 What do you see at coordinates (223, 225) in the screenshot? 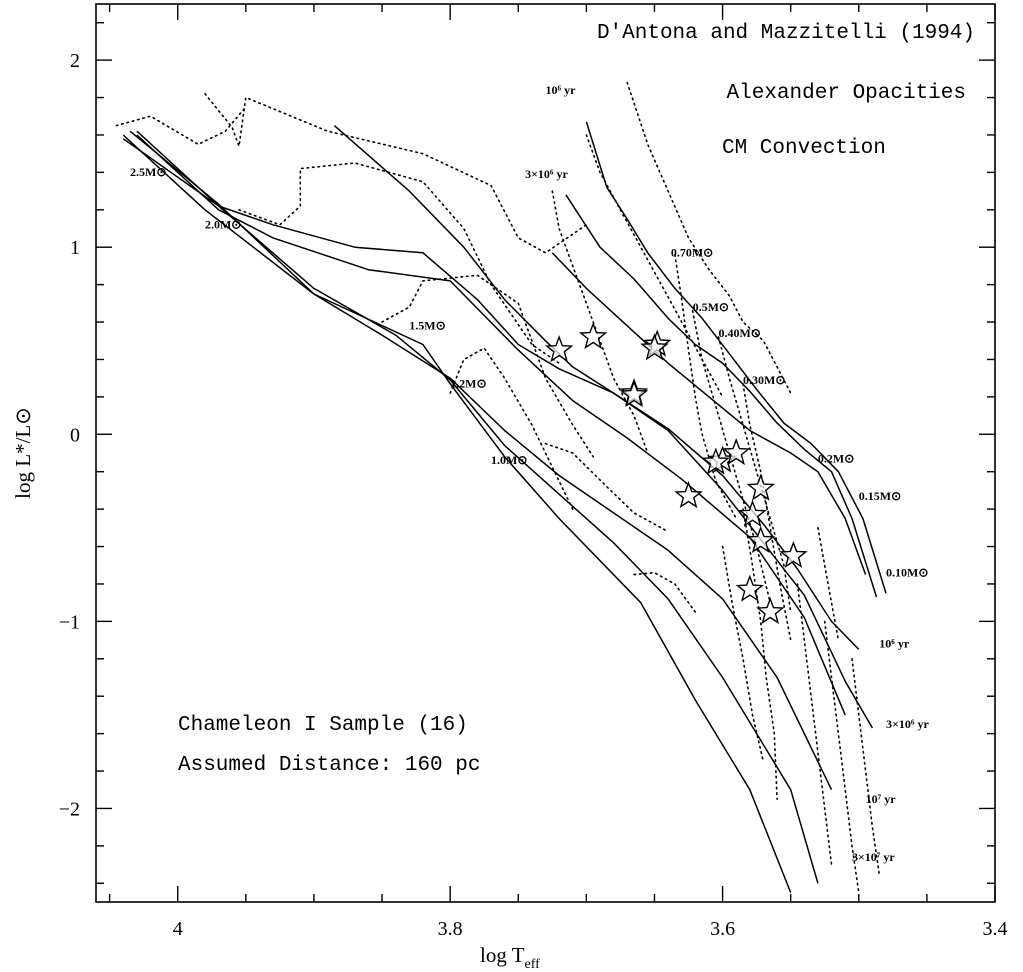
I see `mass-label: 2.0M⊙` at bounding box center [223, 225].